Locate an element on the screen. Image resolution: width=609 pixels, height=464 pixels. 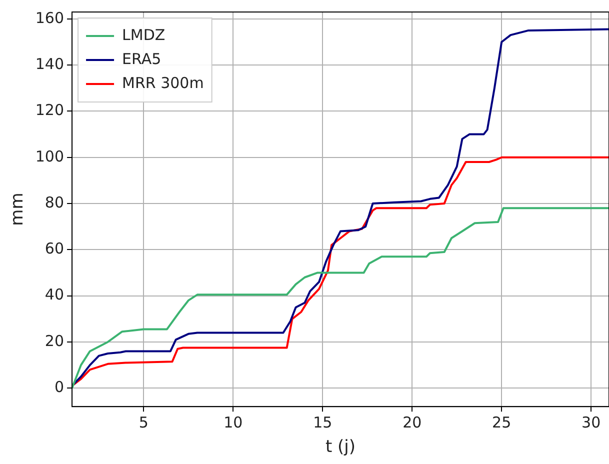
x-tick-label: 15 is located at coordinates (322, 422).